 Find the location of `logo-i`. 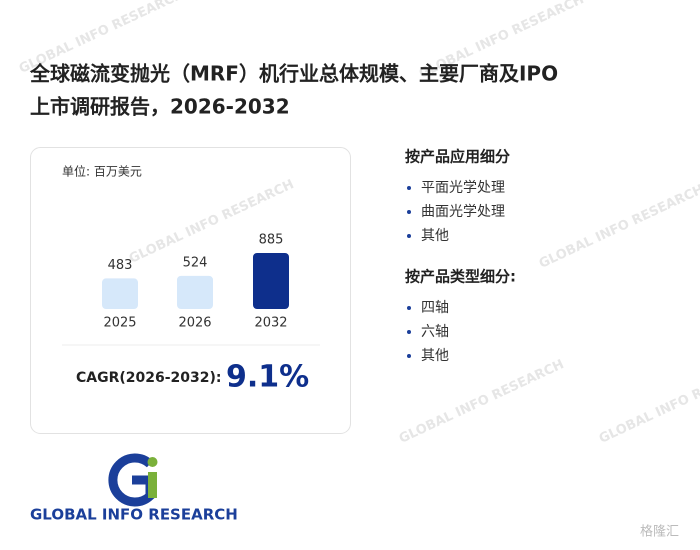

logo-i is located at coordinates (152, 485).